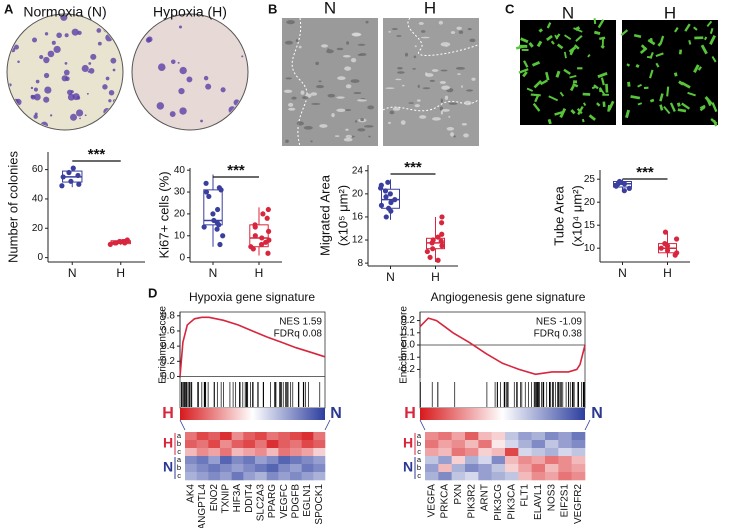 The height and width of the screenshot is (528, 743). I want to click on panel-title: Angiogenesis gene signature, so click(508, 297).